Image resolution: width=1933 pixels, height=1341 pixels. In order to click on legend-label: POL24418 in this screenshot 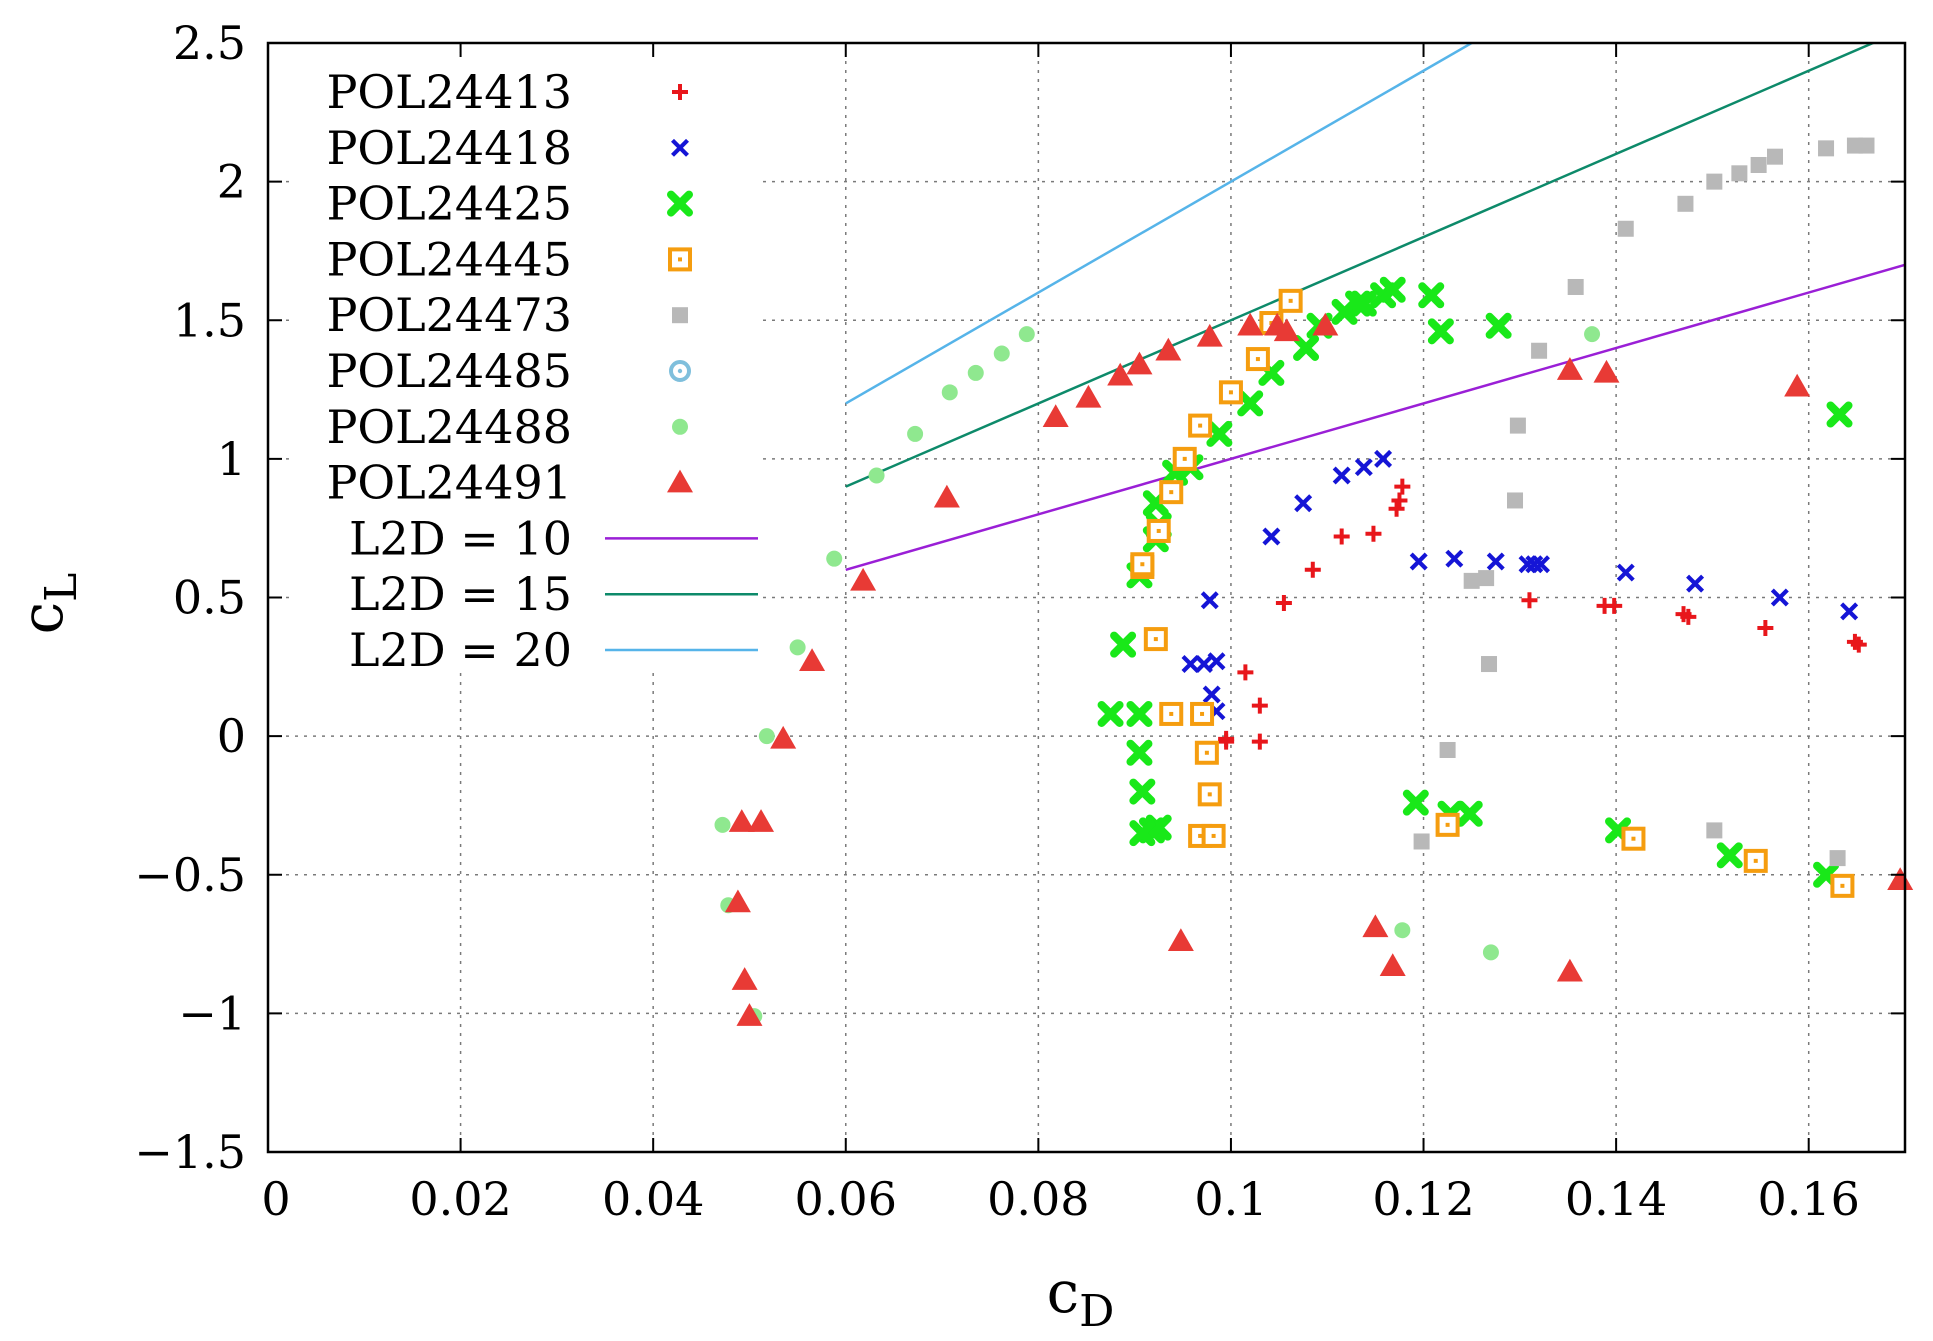, I will do `click(449, 148)`.